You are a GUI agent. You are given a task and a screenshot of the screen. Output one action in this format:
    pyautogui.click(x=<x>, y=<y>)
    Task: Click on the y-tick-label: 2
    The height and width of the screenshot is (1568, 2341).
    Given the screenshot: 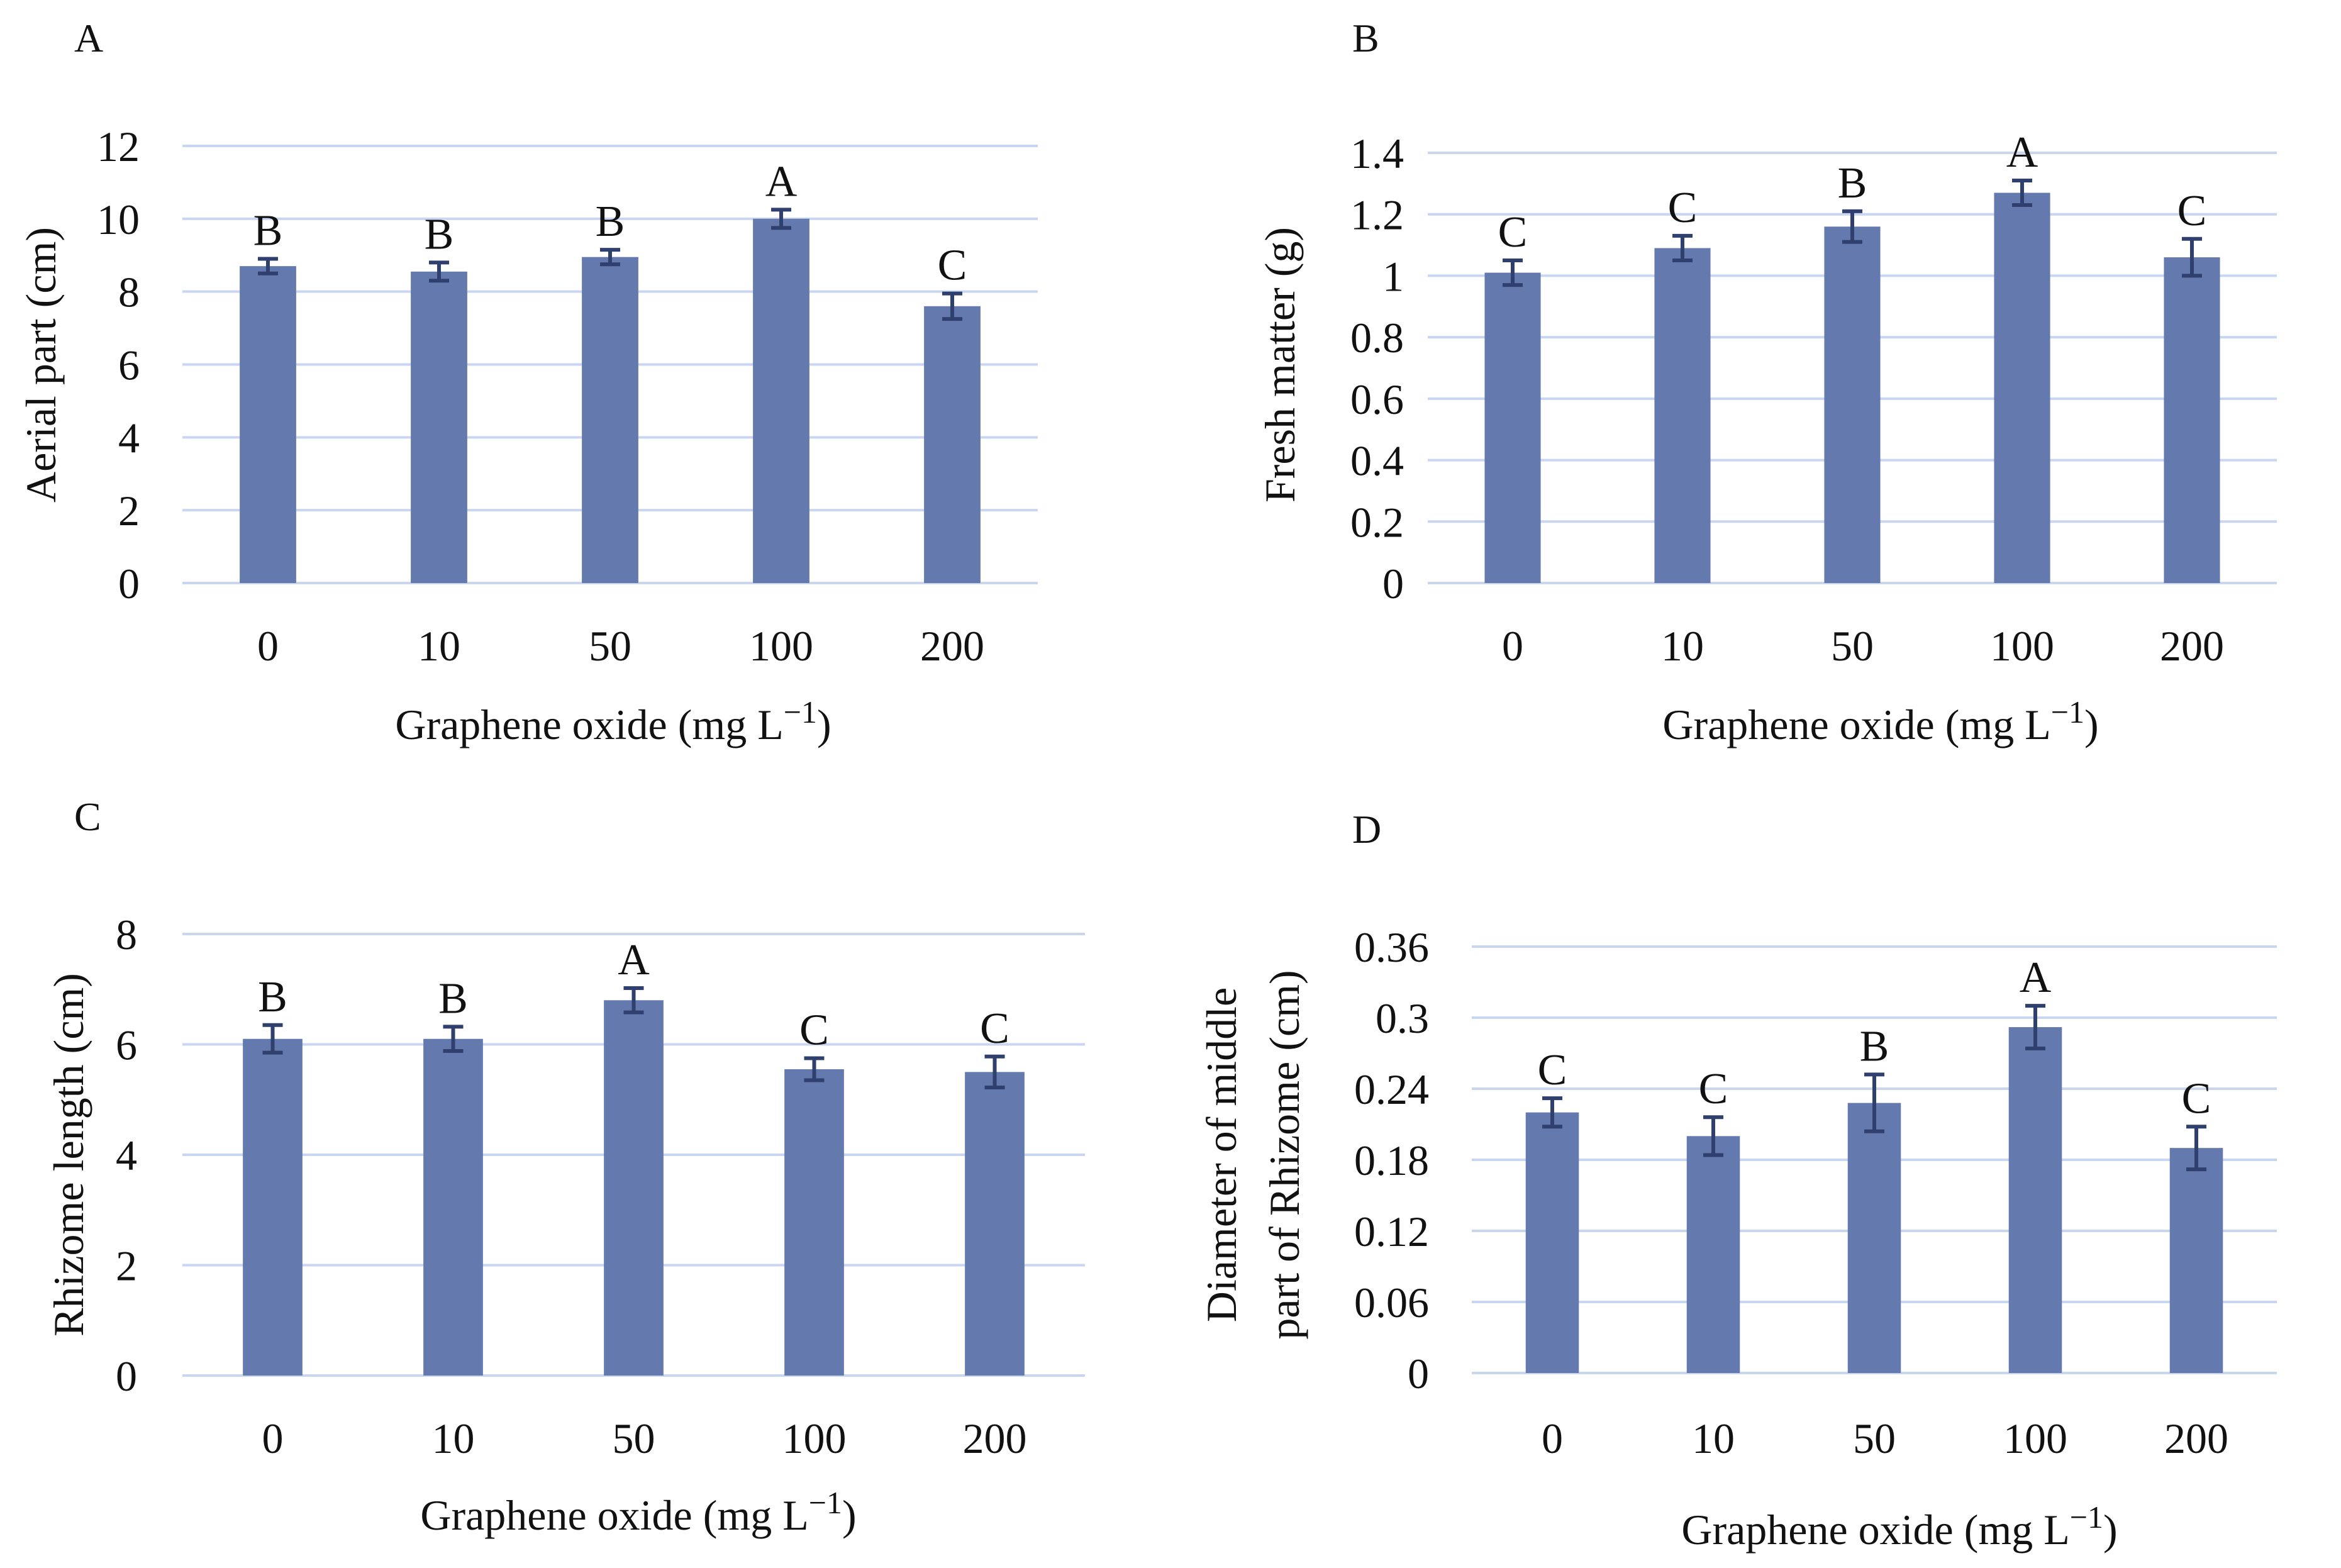 What is the action you would take?
    pyautogui.click(x=129, y=511)
    